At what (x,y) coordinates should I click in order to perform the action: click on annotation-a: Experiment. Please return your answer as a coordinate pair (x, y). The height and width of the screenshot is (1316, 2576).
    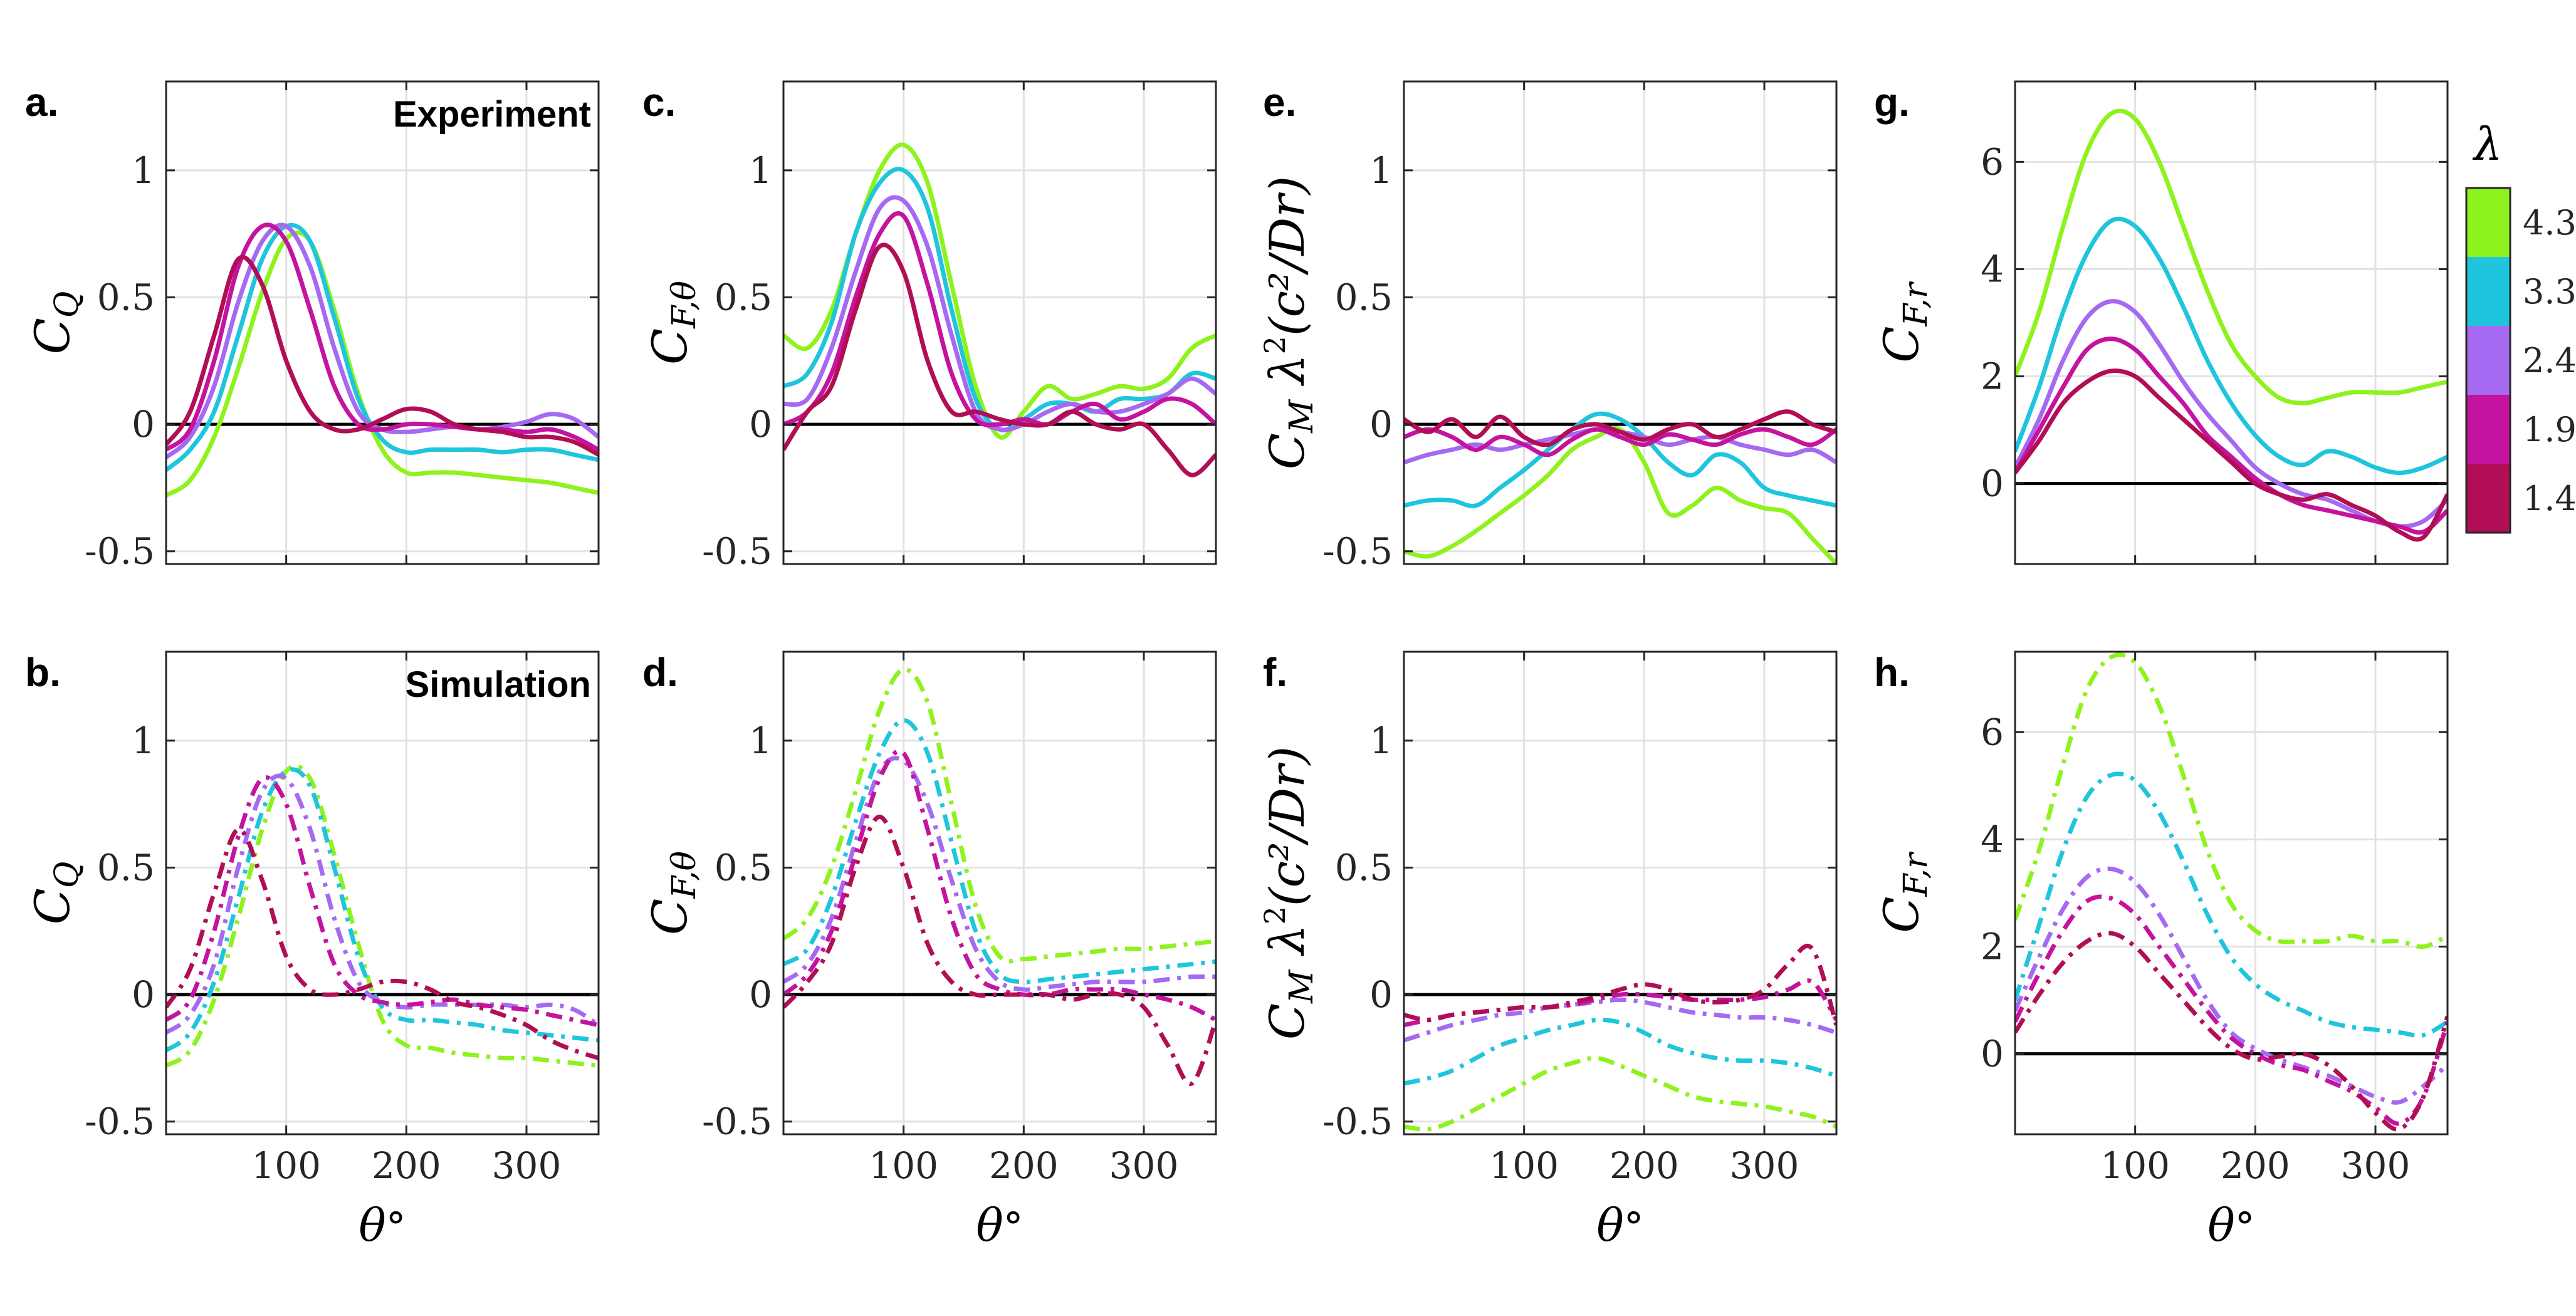
    Looking at the image, I should click on (492, 114).